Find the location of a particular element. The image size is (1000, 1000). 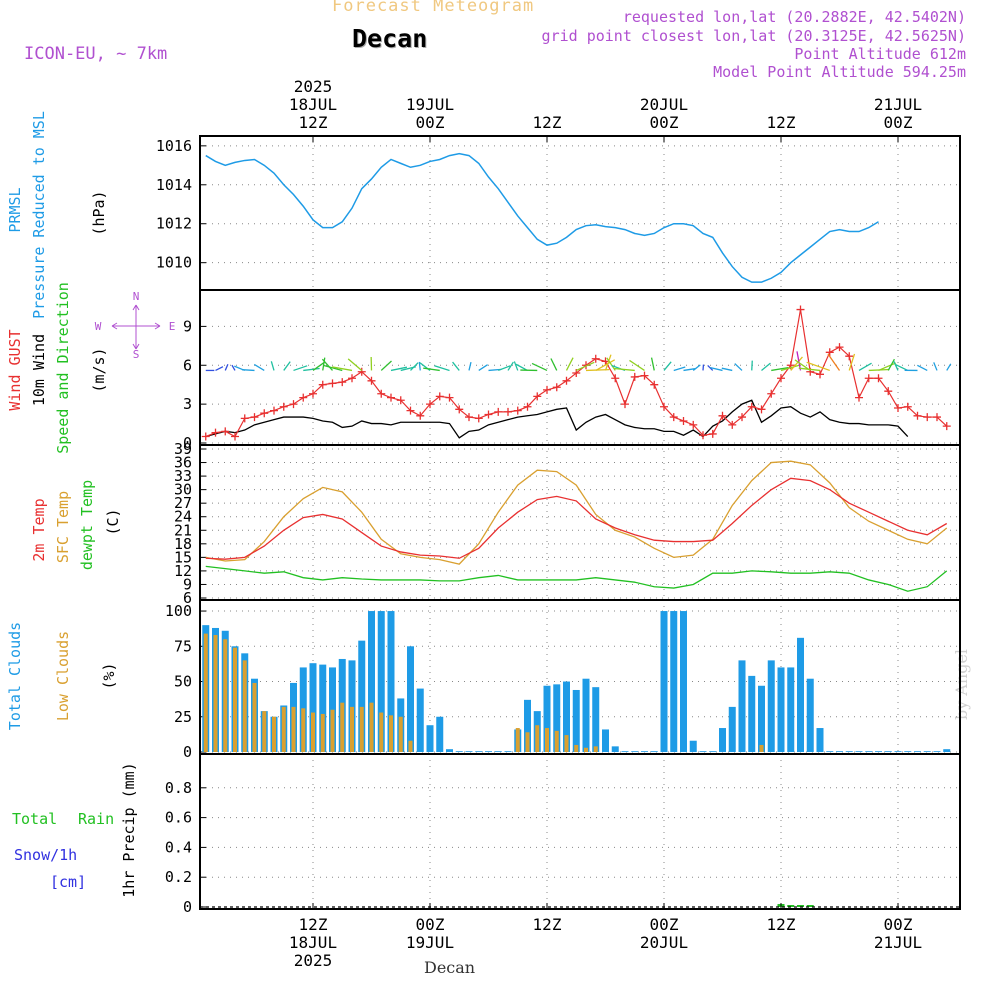

panel-label-sfc-temp: SFC Temp is located at coordinates (63, 527).